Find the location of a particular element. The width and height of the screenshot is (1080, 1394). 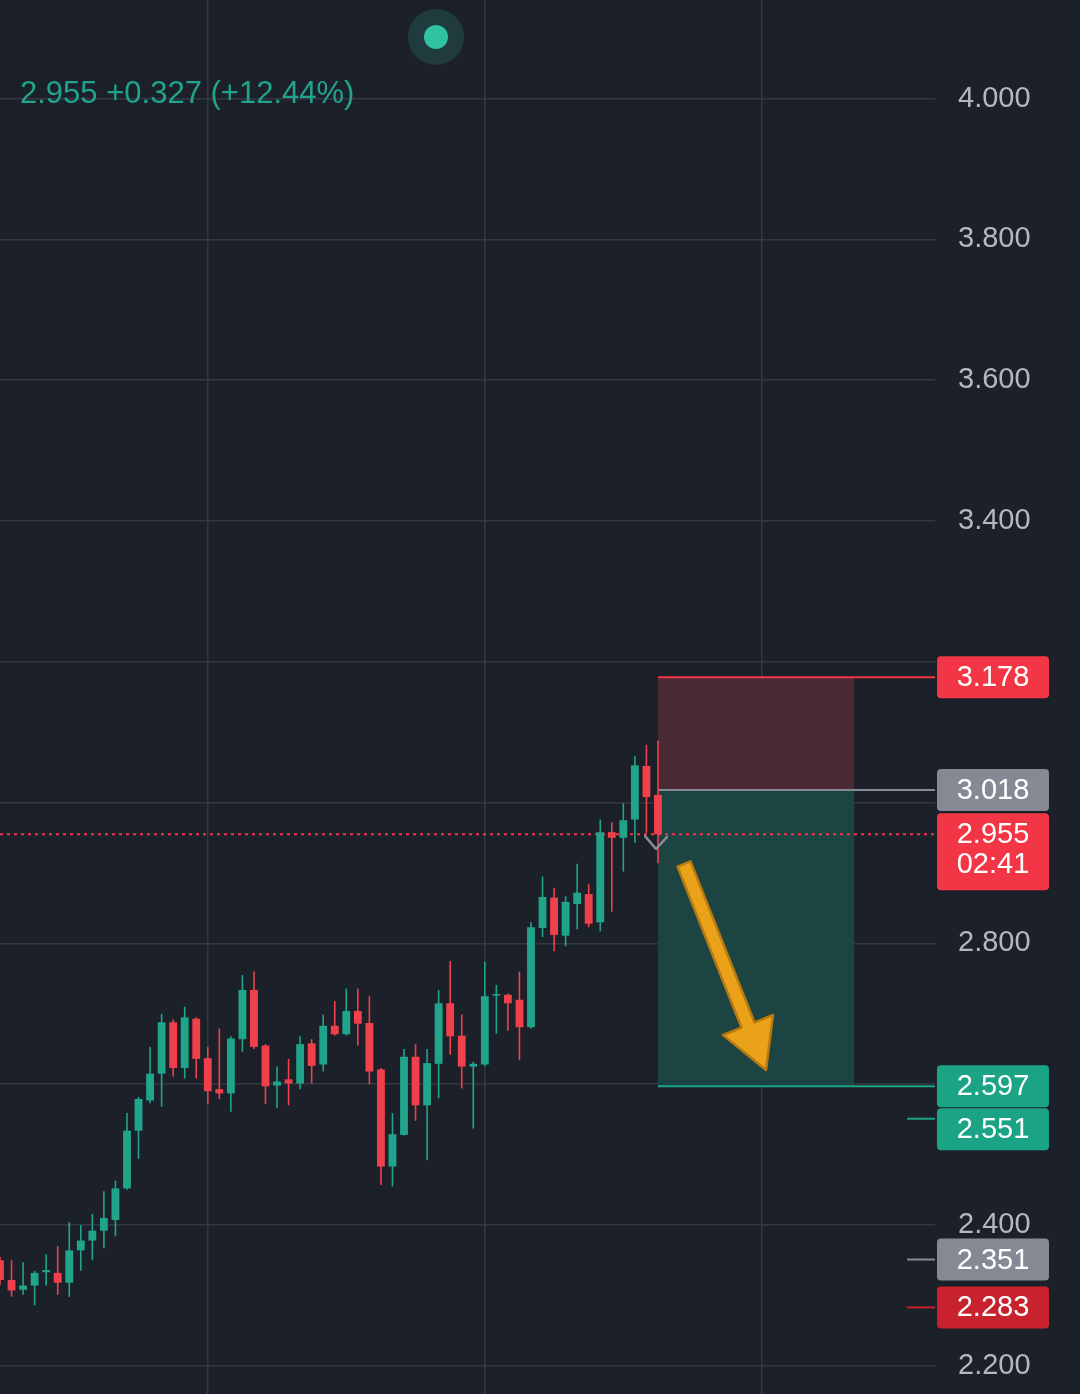

text: 2.955 +0.327 (+12.44%) is located at coordinates (187, 93).